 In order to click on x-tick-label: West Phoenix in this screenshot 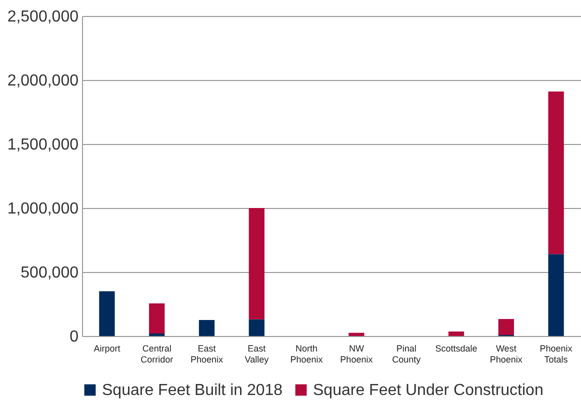, I will do `click(506, 354)`.